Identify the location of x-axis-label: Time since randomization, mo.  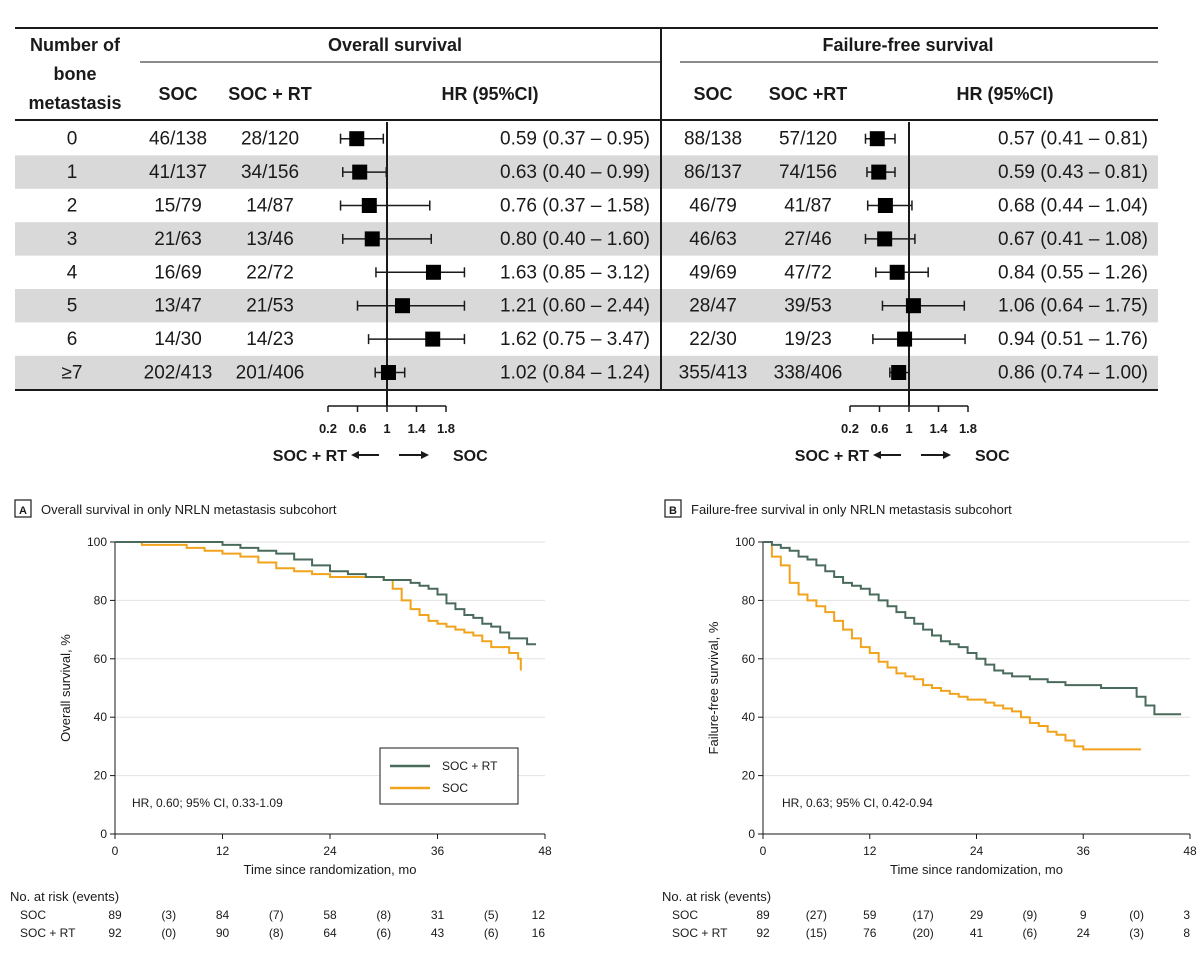
(976, 869).